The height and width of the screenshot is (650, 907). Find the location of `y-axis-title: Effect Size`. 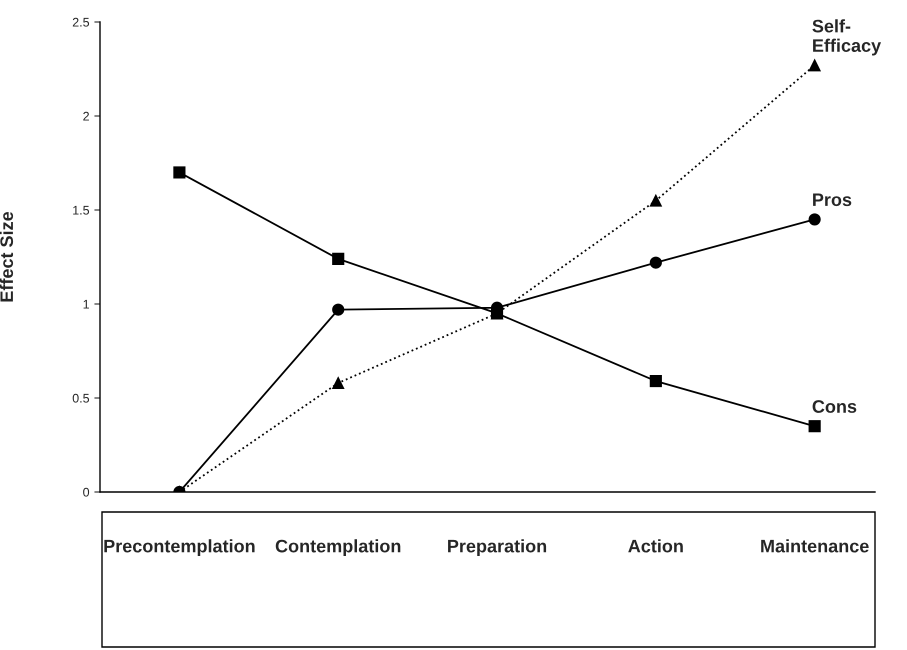

y-axis-title: Effect Size is located at coordinates (7, 257).